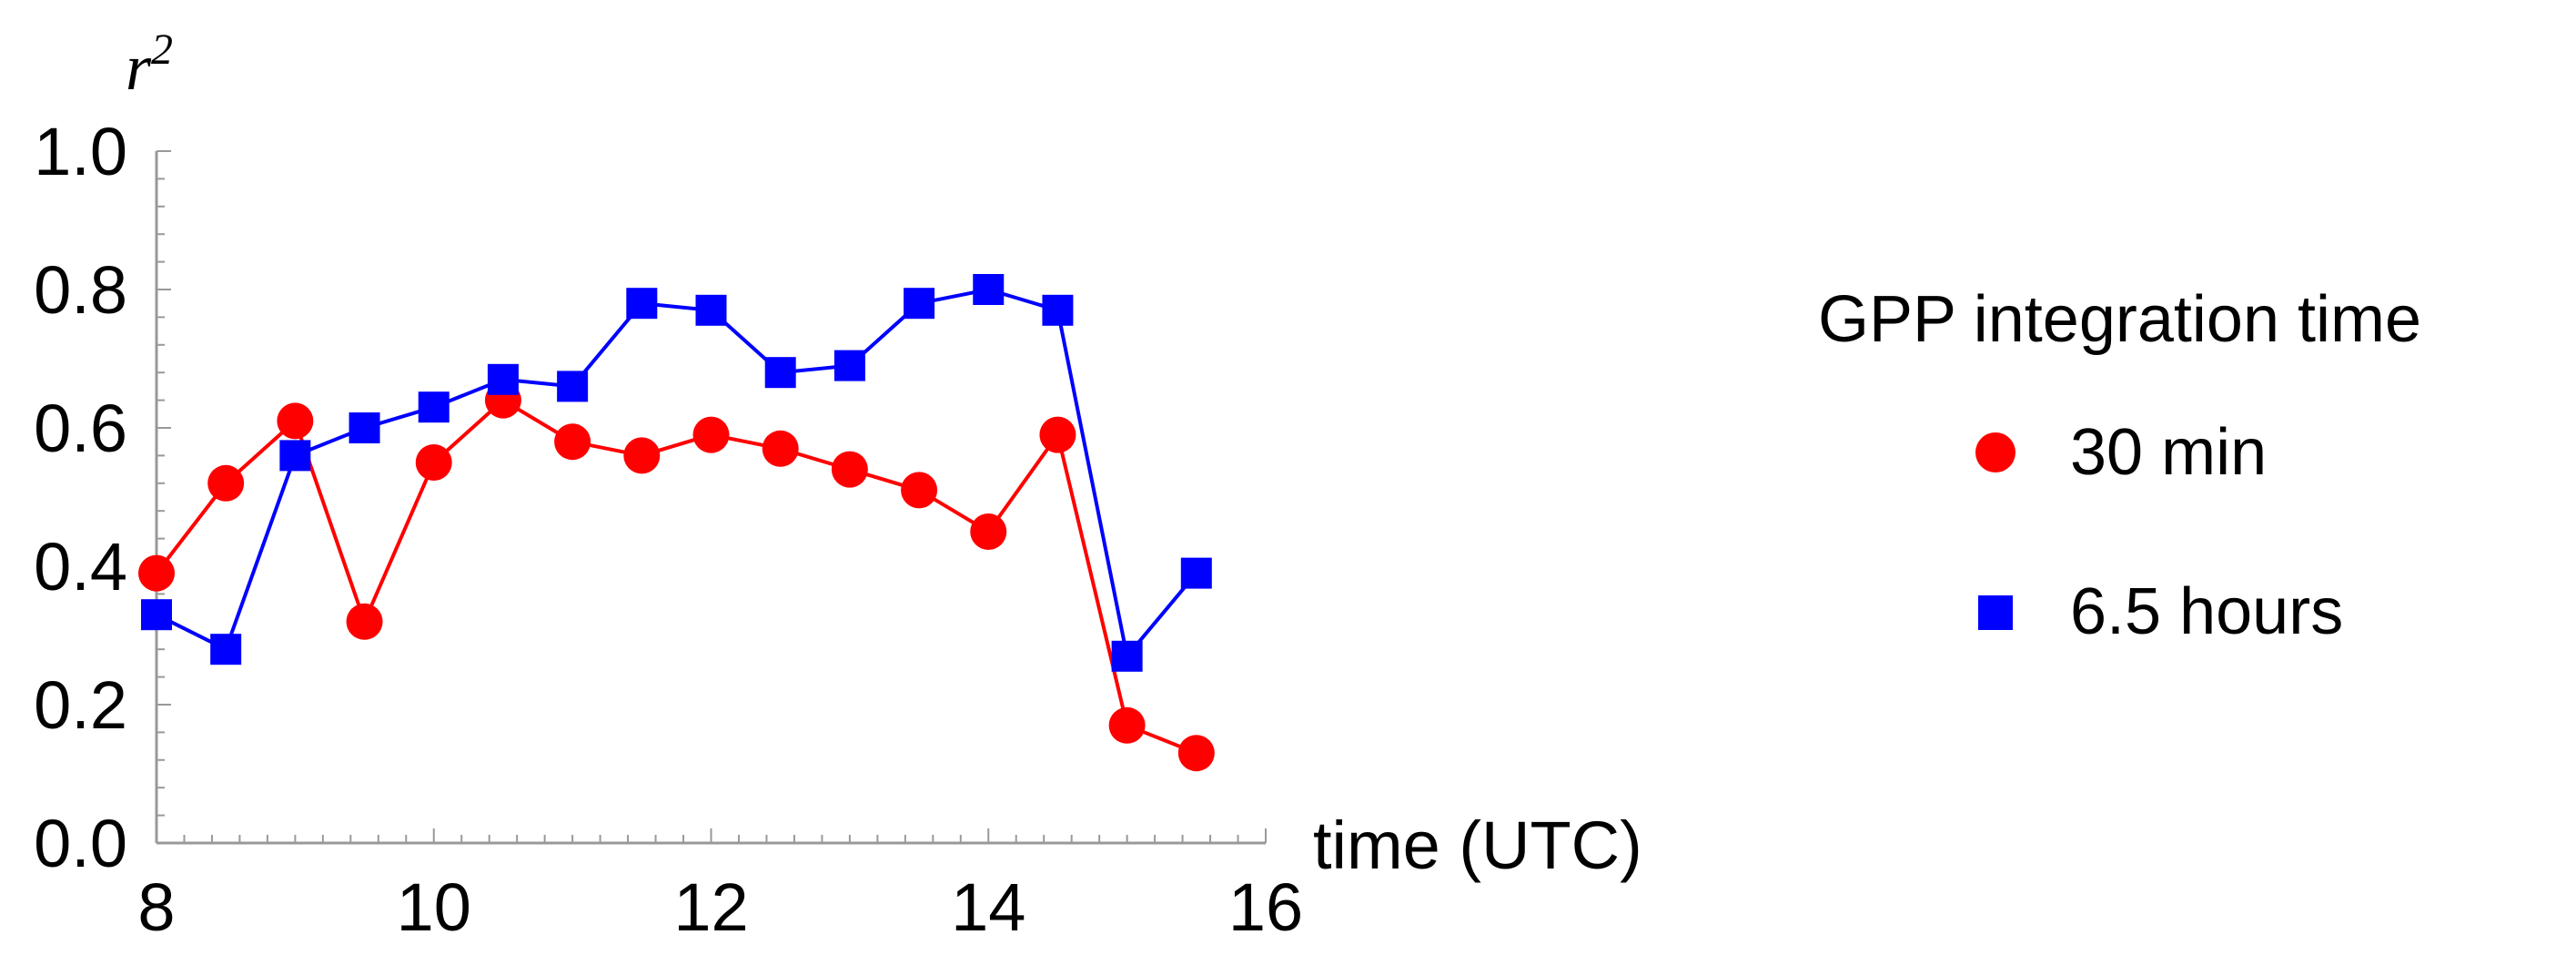  What do you see at coordinates (1996, 612) in the screenshot?
I see `legend-marker-6-5-hours` at bounding box center [1996, 612].